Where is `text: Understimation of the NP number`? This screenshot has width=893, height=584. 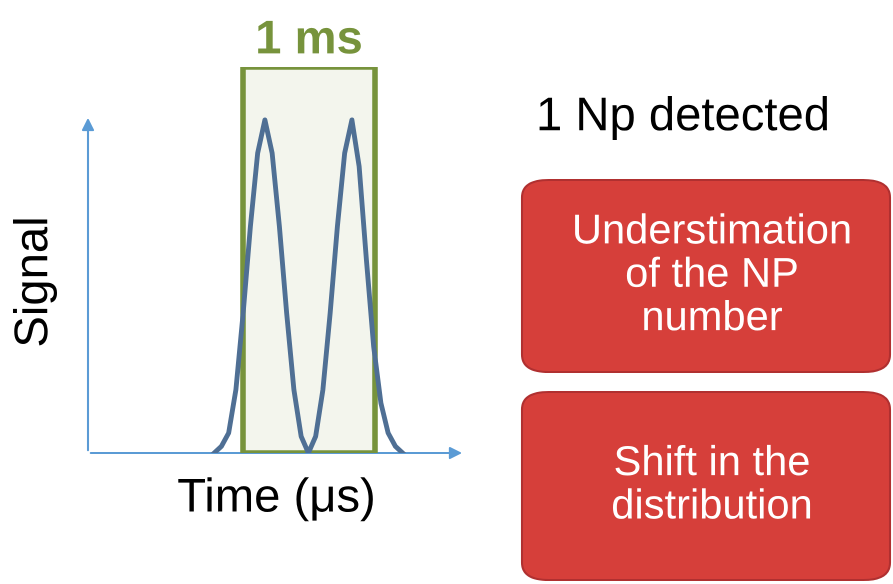
text: Understimation of the NP number is located at coordinates (712, 272).